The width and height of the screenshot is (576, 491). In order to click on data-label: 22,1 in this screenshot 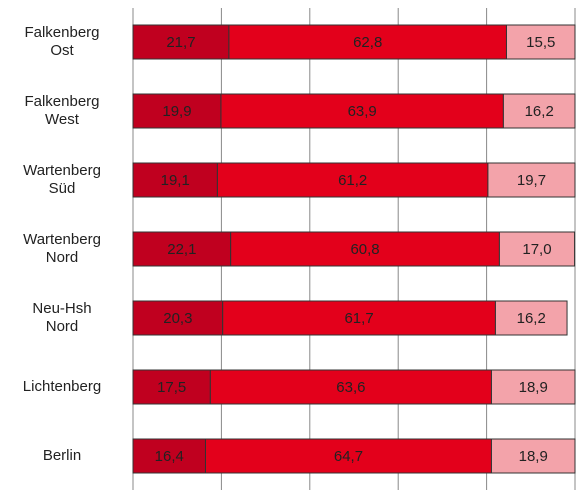, I will do `click(181, 249)`.